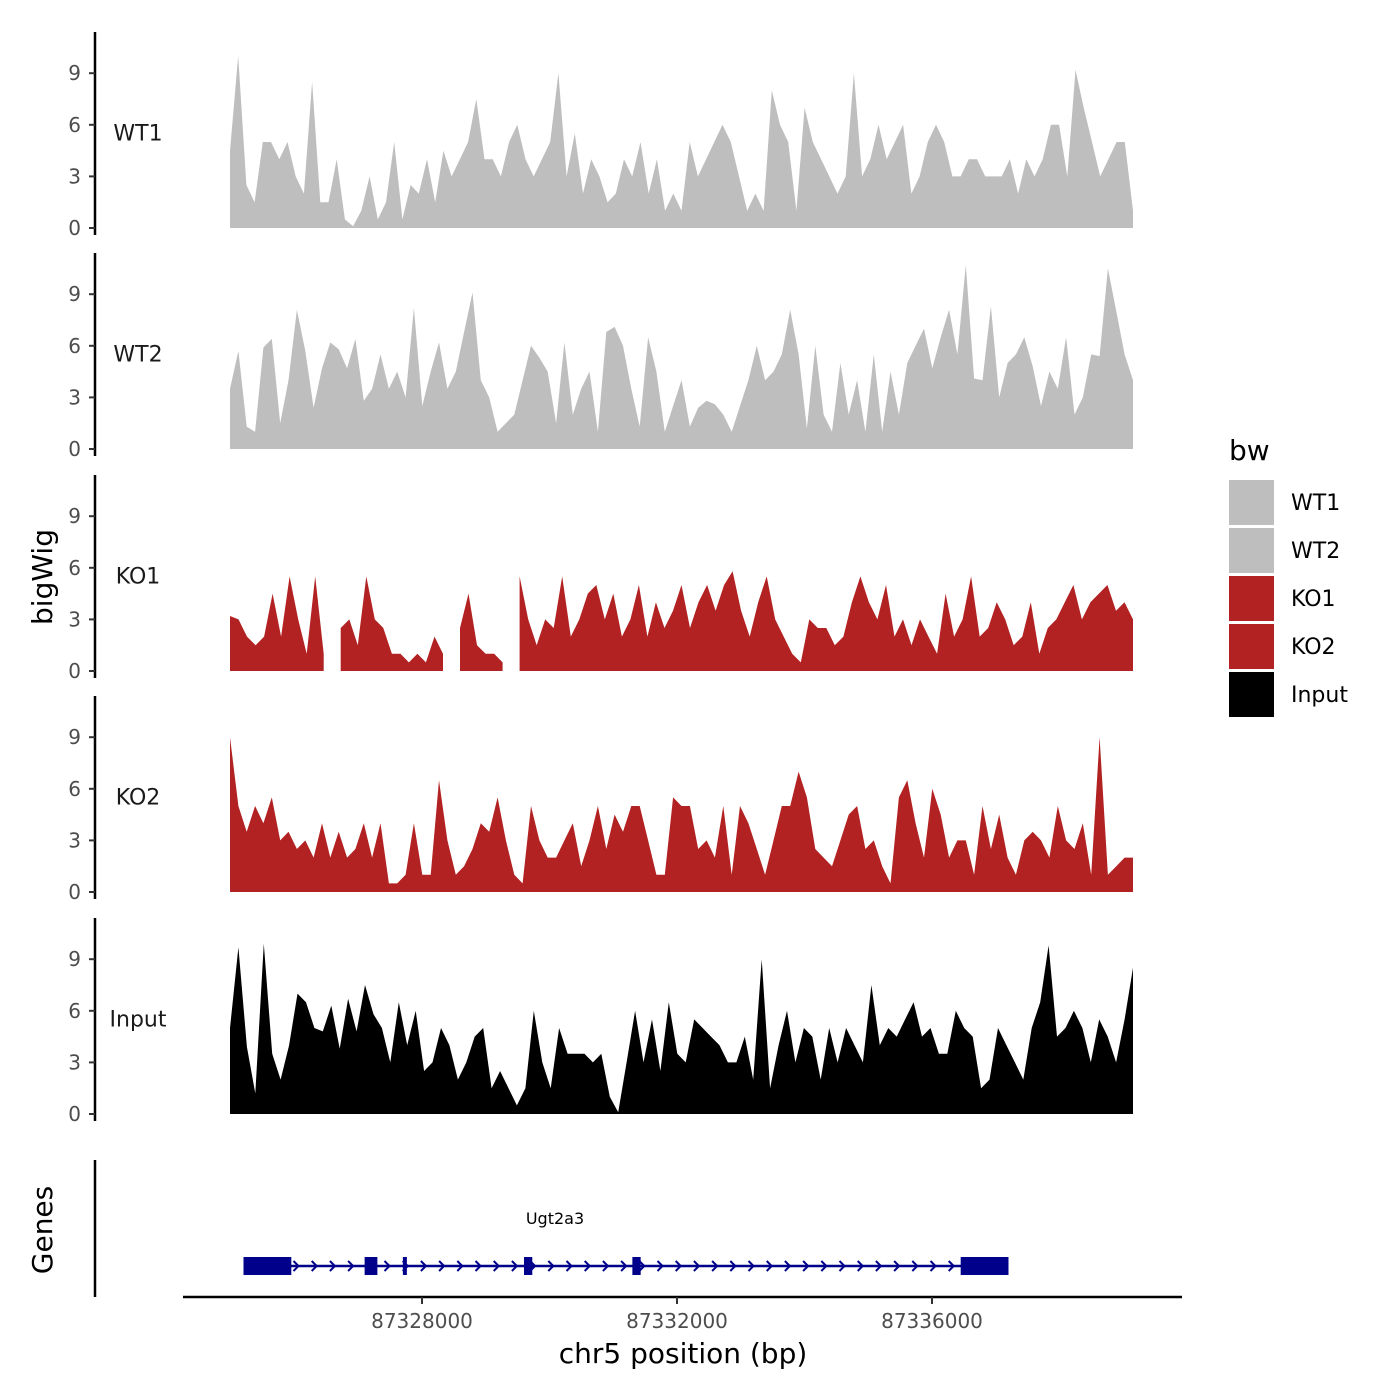  Describe the element at coordinates (137, 133) in the screenshot. I see `track-label: WT1` at that location.